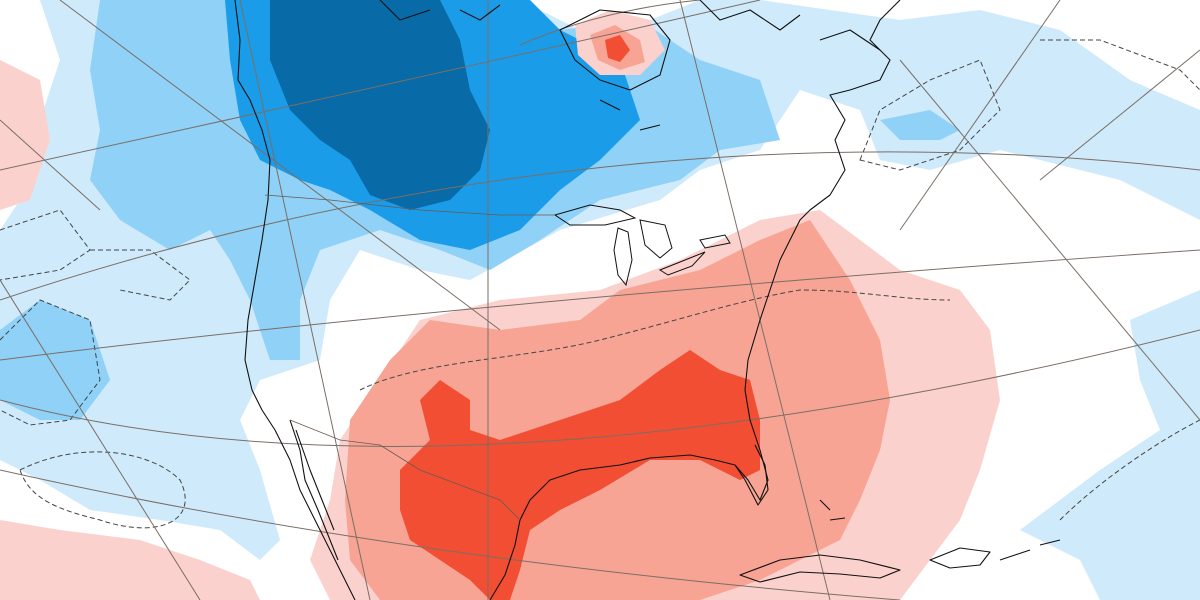 Image resolution: width=1200 pixels, height=600 pixels. Describe the element at coordinates (25, 135) in the screenshot. I see `warm-anomaly-light-west-edge` at that location.